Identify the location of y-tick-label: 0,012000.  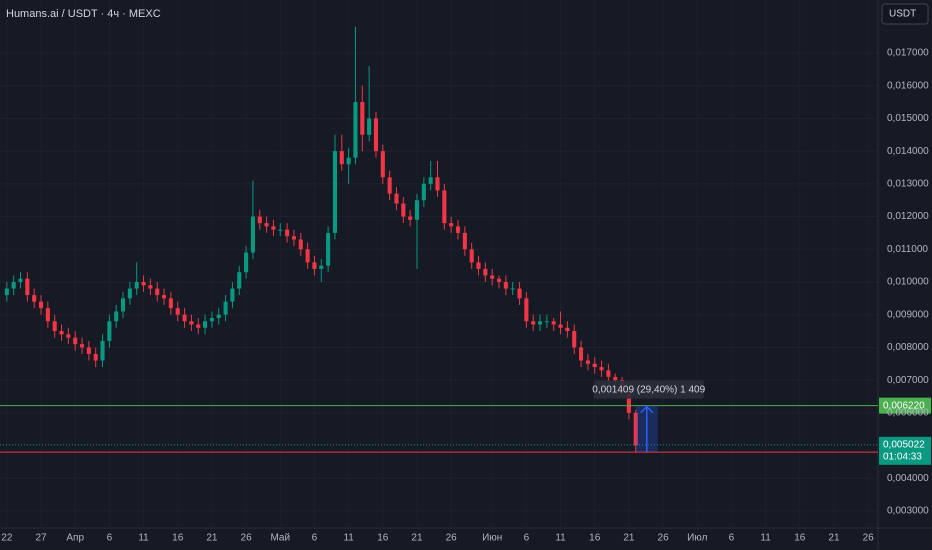
(908, 216).